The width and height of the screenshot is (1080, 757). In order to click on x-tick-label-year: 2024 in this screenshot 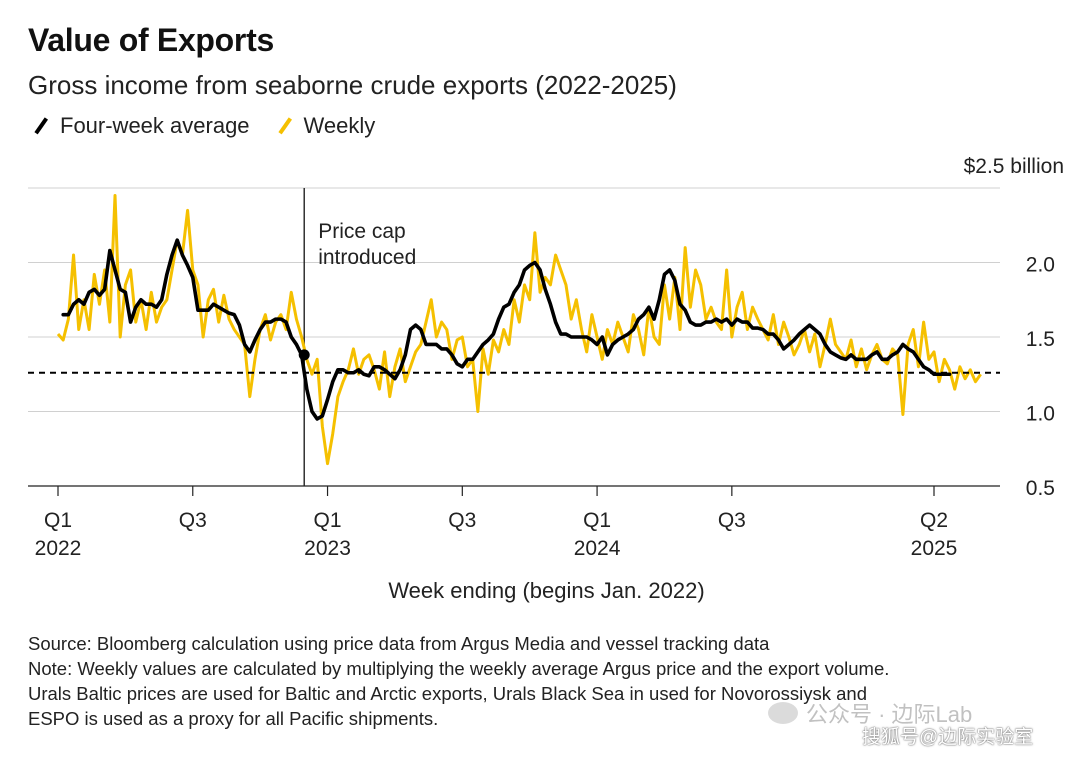, I will do `click(597, 548)`.